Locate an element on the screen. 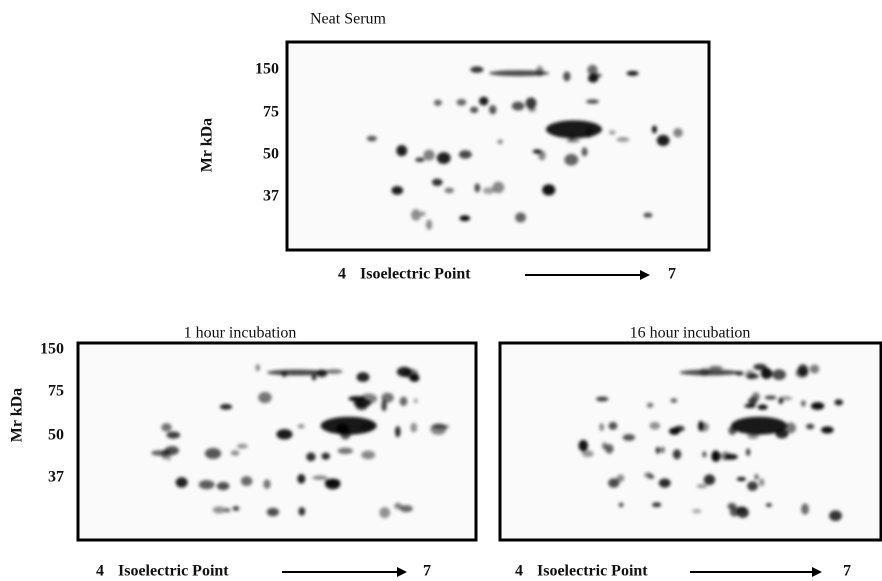 The width and height of the screenshot is (882, 581). x-start-label: 4 is located at coordinates (519, 571).